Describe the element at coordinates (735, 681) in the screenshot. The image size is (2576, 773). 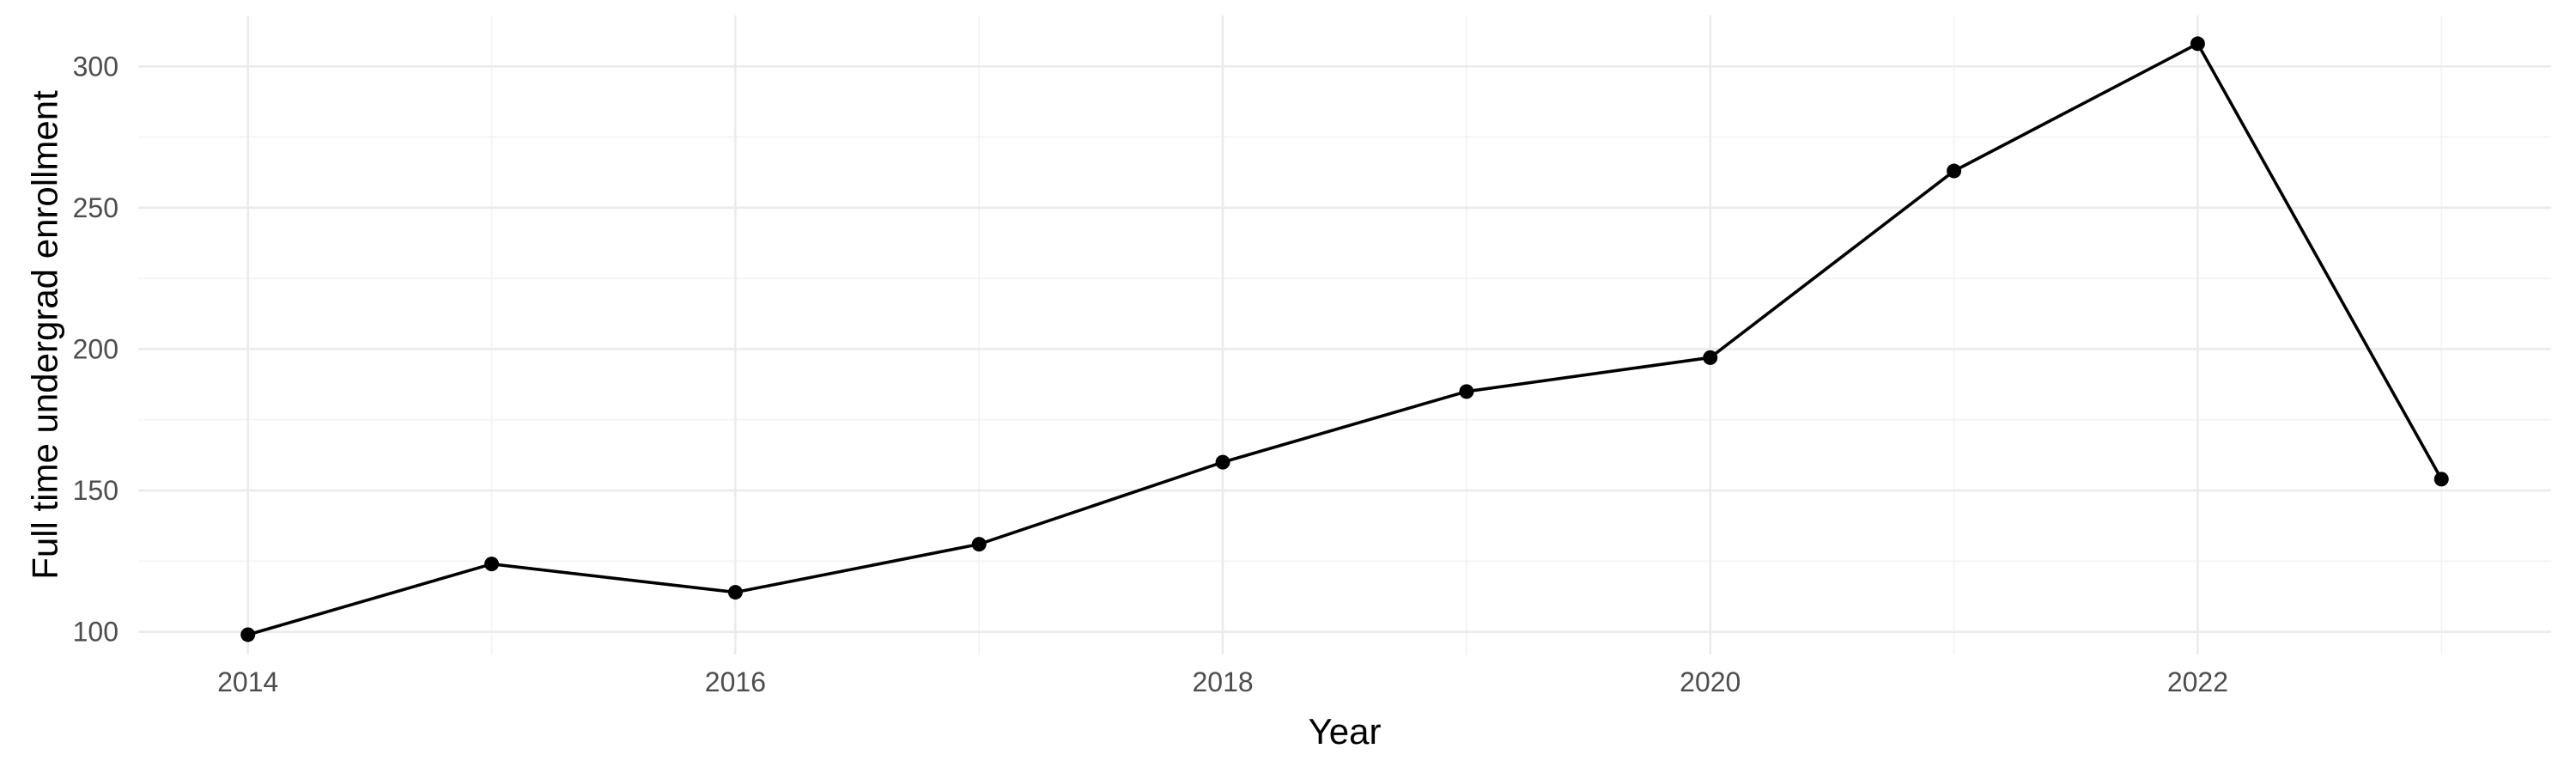
I see `x-tick-label: 2016` at that location.